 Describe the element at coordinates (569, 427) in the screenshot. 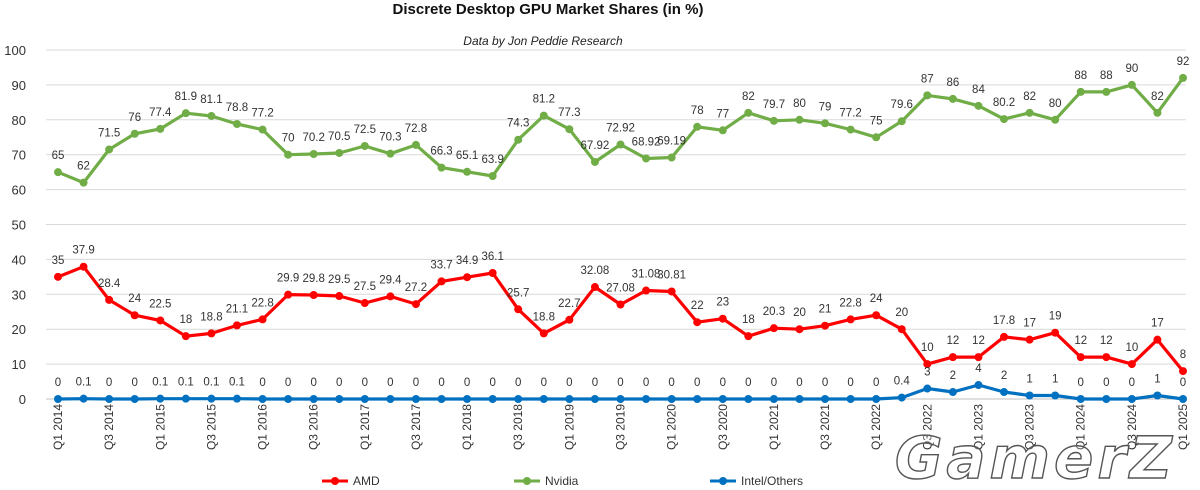

I see `x-tick-label: Q1 2019` at that location.